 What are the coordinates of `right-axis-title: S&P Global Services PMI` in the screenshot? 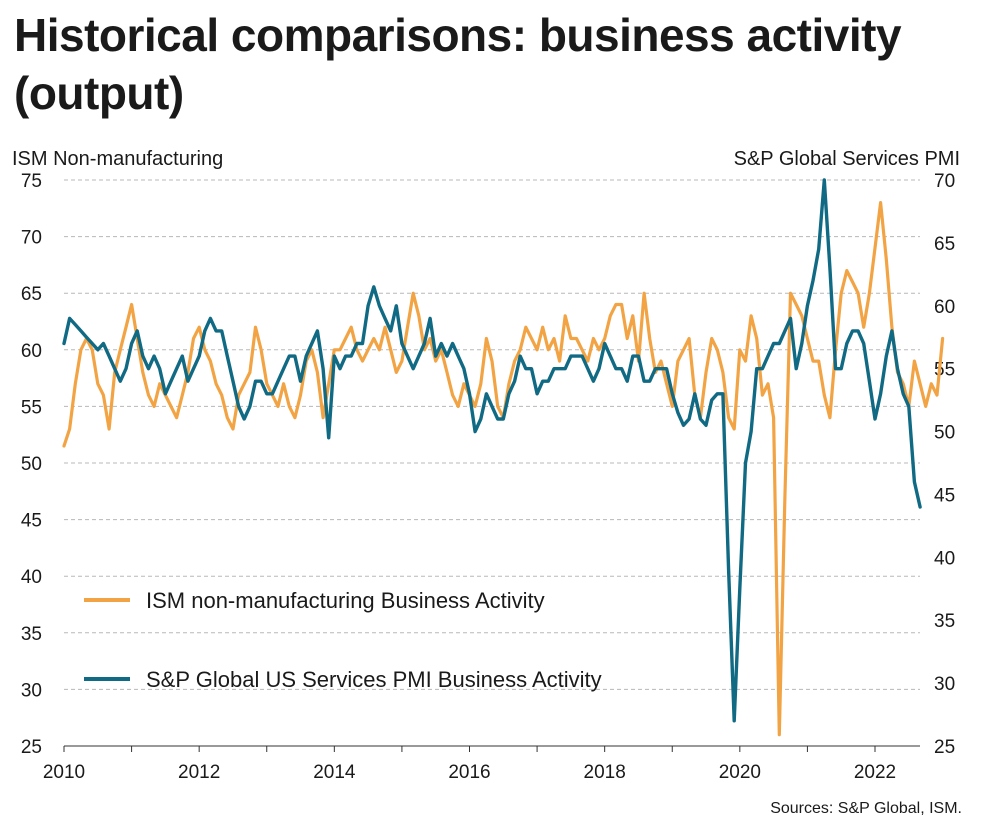 It's located at (846, 159).